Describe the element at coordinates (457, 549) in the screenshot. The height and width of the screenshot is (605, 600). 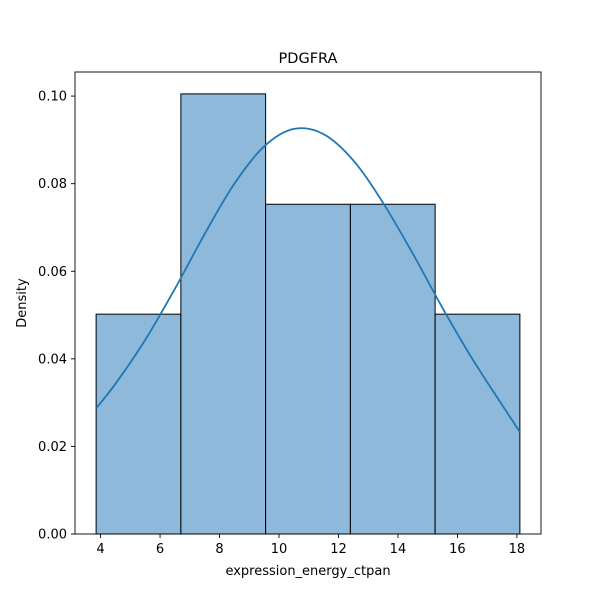
I see `x-tick-label: 16` at that location.